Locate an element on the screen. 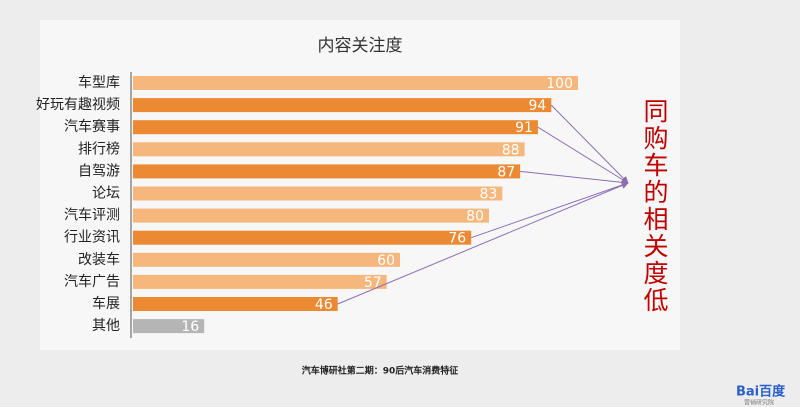 The image size is (800, 407). value-label: 87 is located at coordinates (506, 172).